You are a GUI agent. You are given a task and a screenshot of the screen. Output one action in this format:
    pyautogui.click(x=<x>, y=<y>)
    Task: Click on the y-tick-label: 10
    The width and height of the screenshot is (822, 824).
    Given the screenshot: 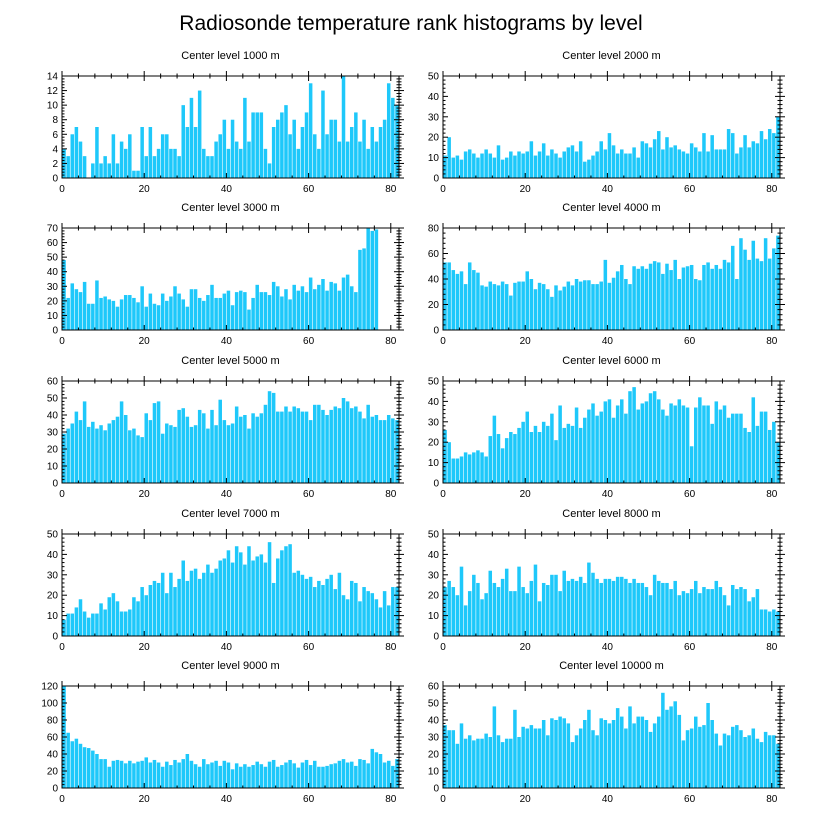 What is the action you would take?
    pyautogui.click(x=434, y=772)
    